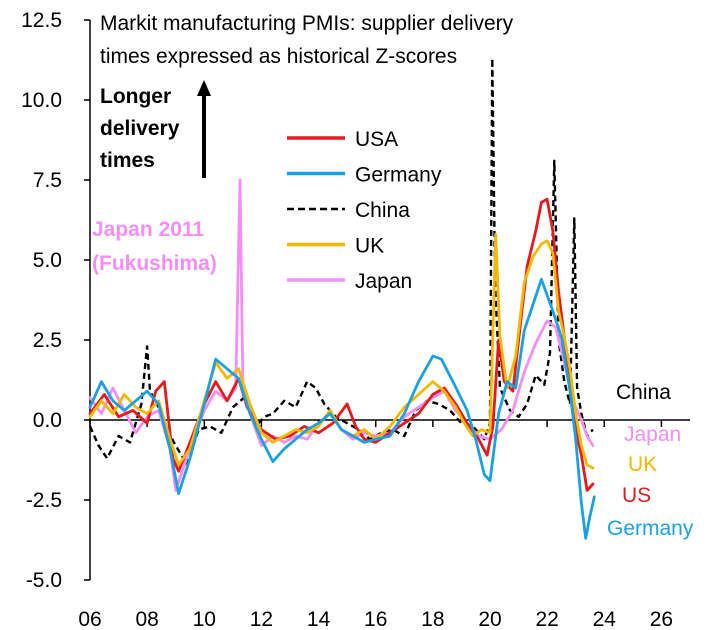 This screenshot has height=630, width=713. I want to click on annotation-line-2: delivery, so click(140, 128).